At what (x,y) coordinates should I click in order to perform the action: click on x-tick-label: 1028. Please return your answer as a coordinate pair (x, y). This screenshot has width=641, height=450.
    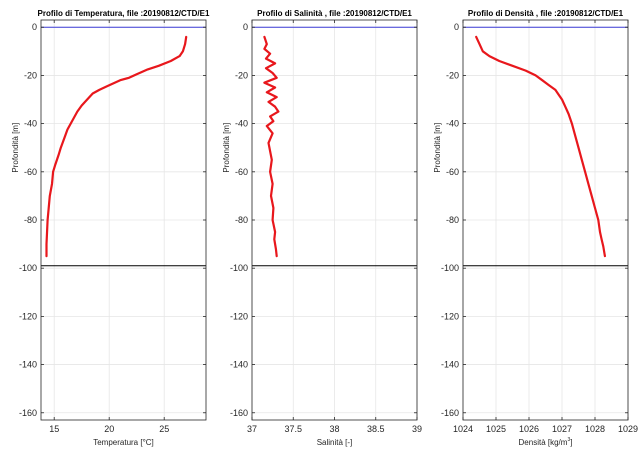
    Looking at the image, I should click on (595, 429).